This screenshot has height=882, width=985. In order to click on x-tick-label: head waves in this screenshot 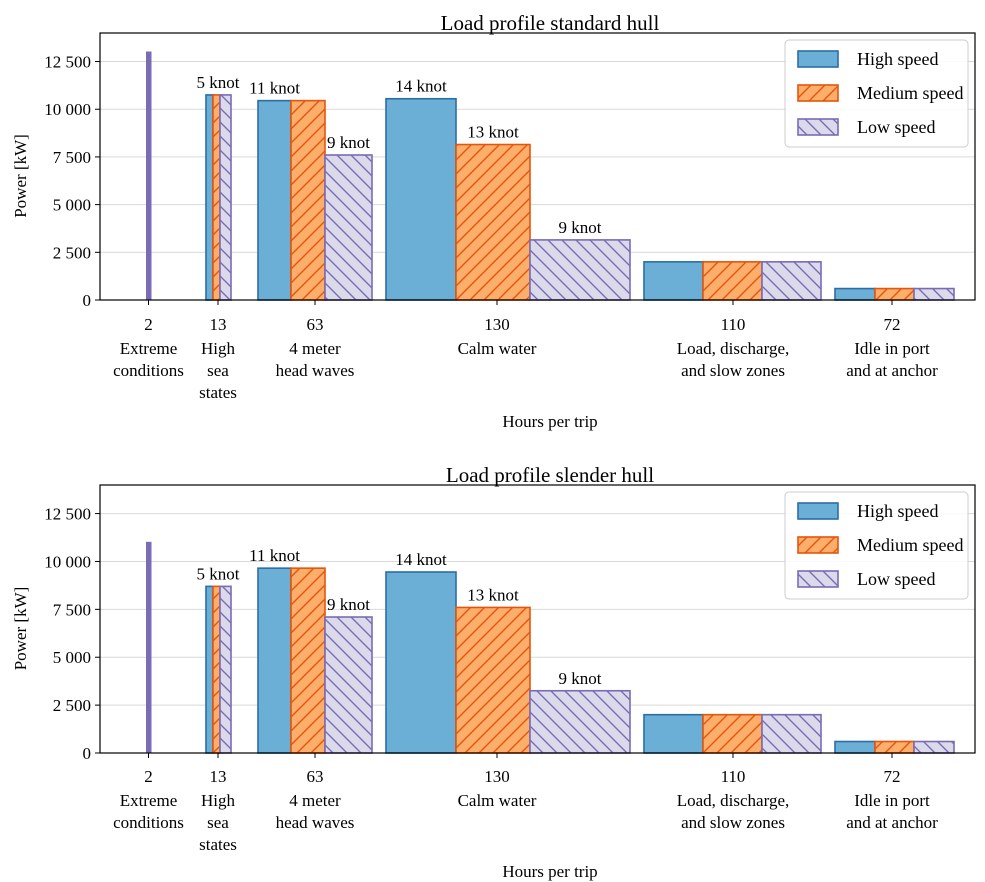, I will do `click(315, 822)`.